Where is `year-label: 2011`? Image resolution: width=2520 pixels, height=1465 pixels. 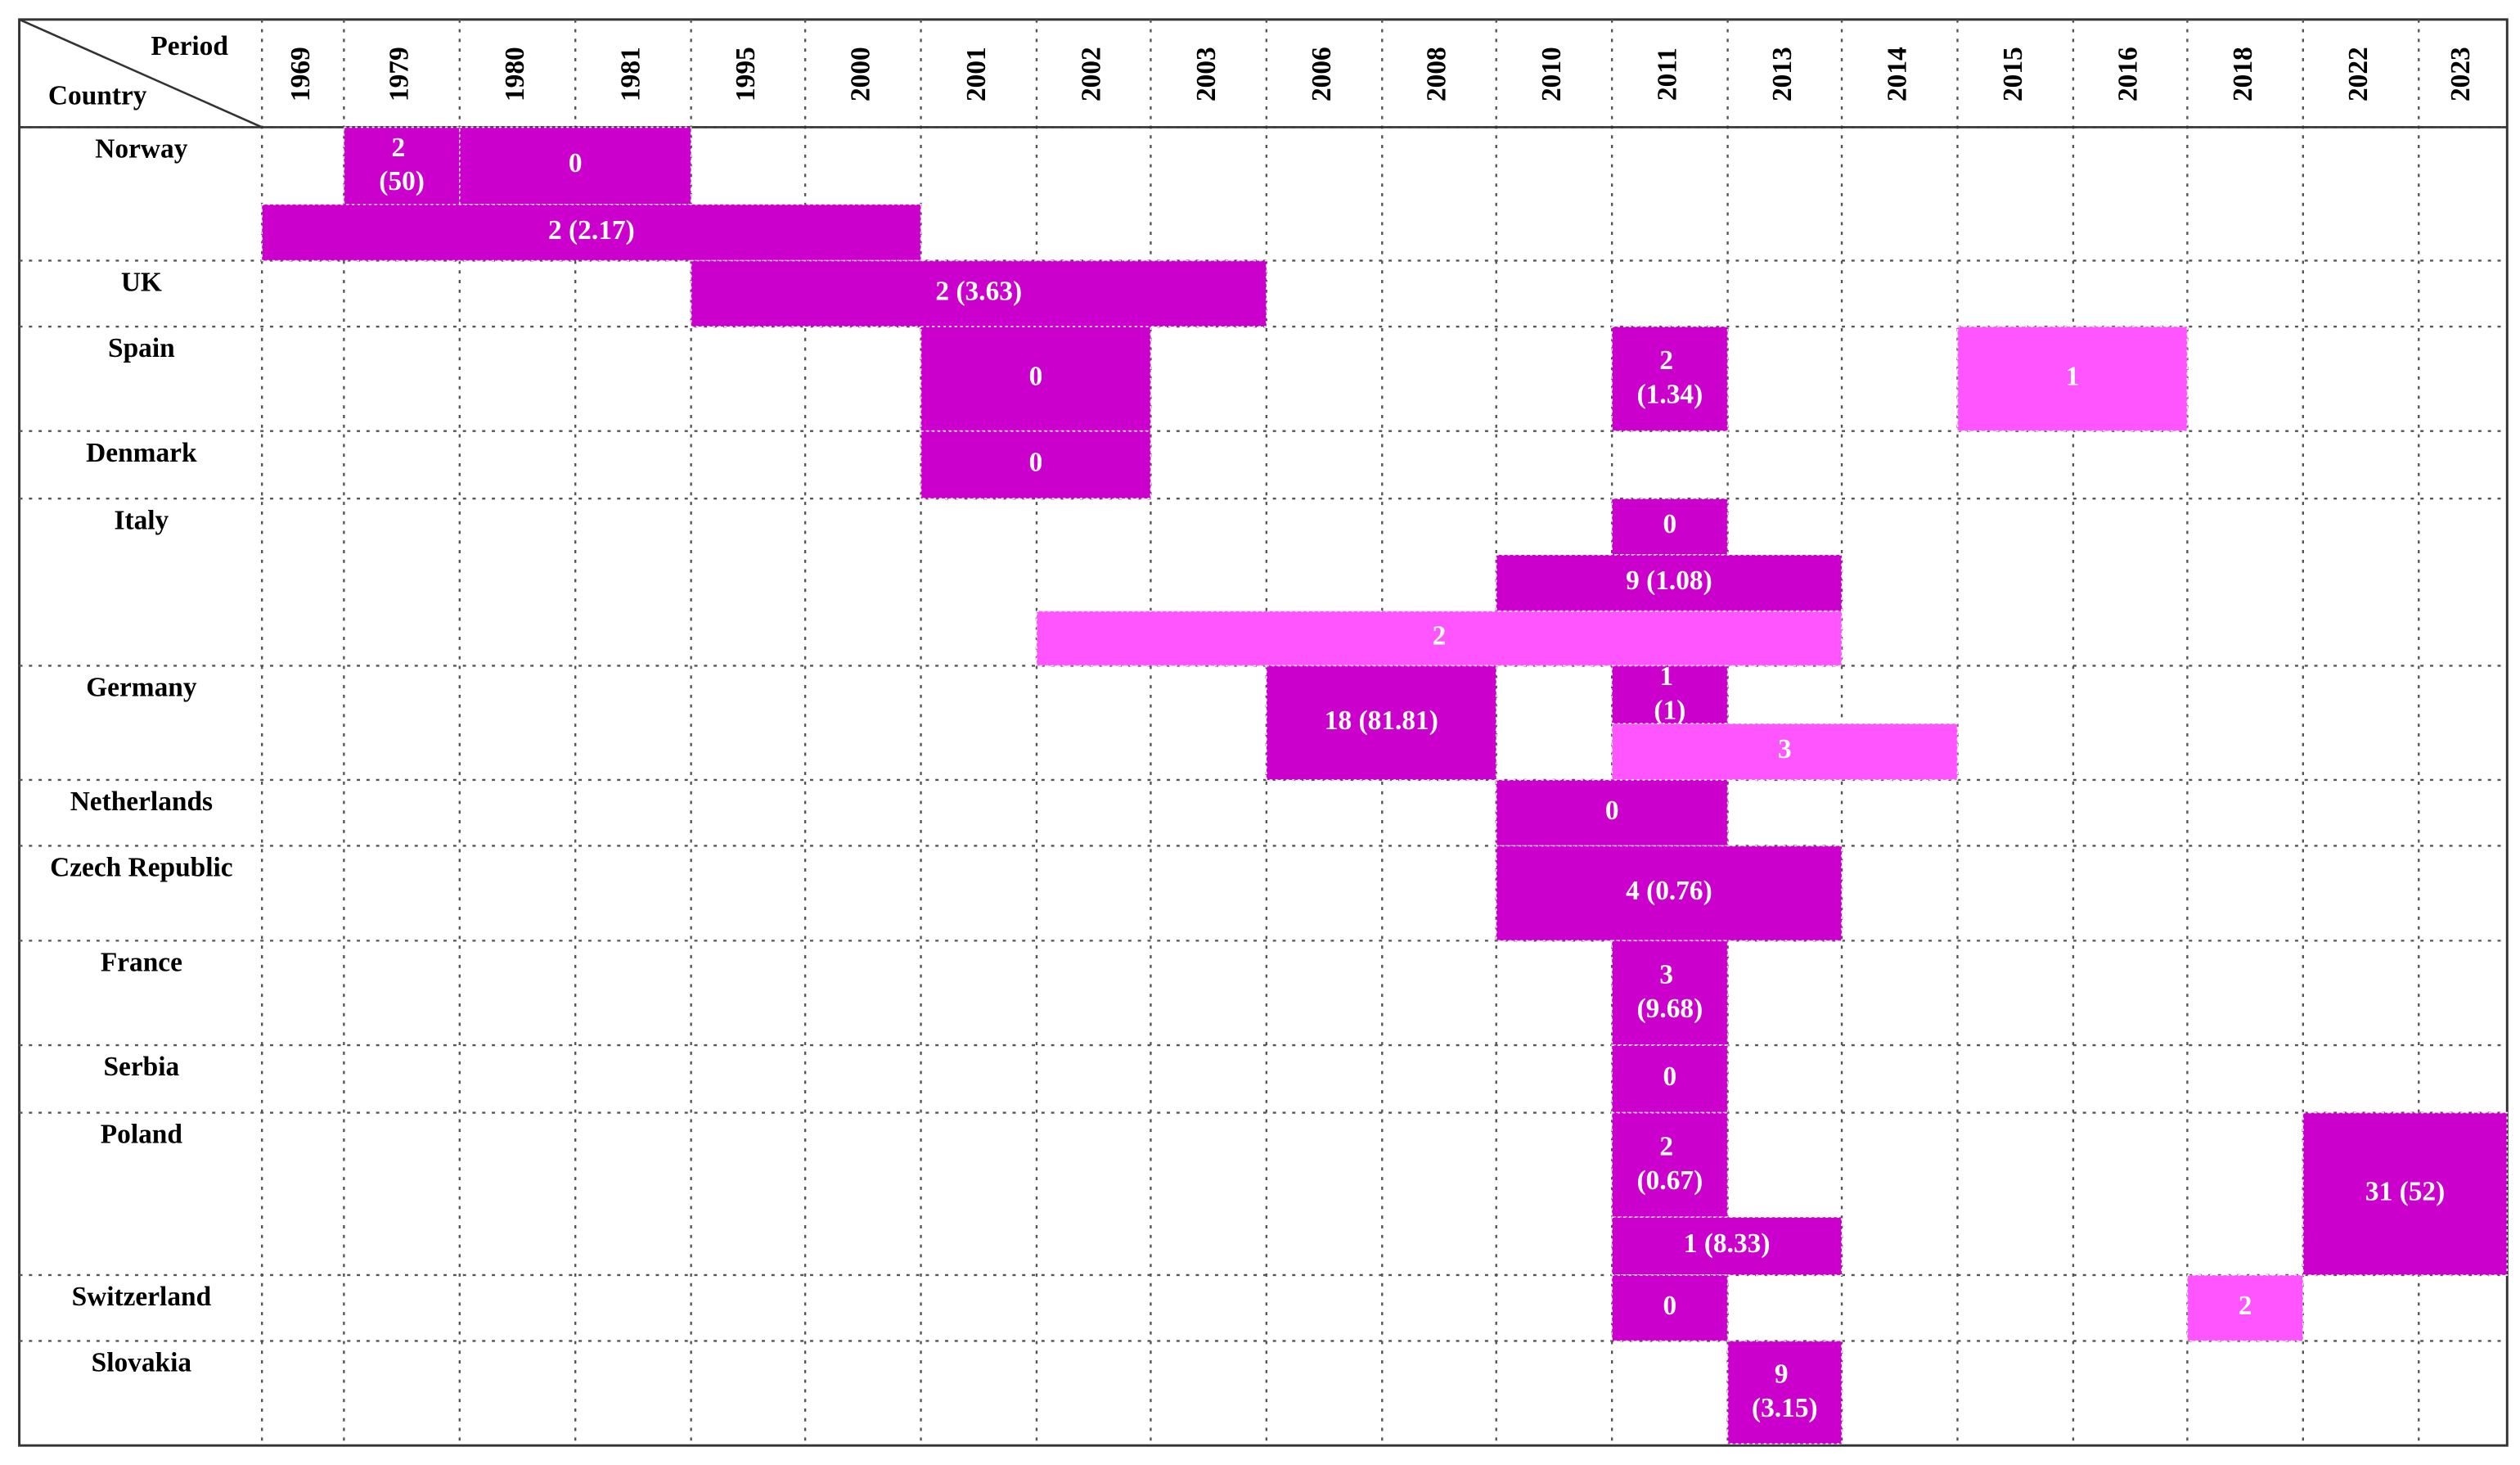
year-label: 2011 is located at coordinates (1668, 74).